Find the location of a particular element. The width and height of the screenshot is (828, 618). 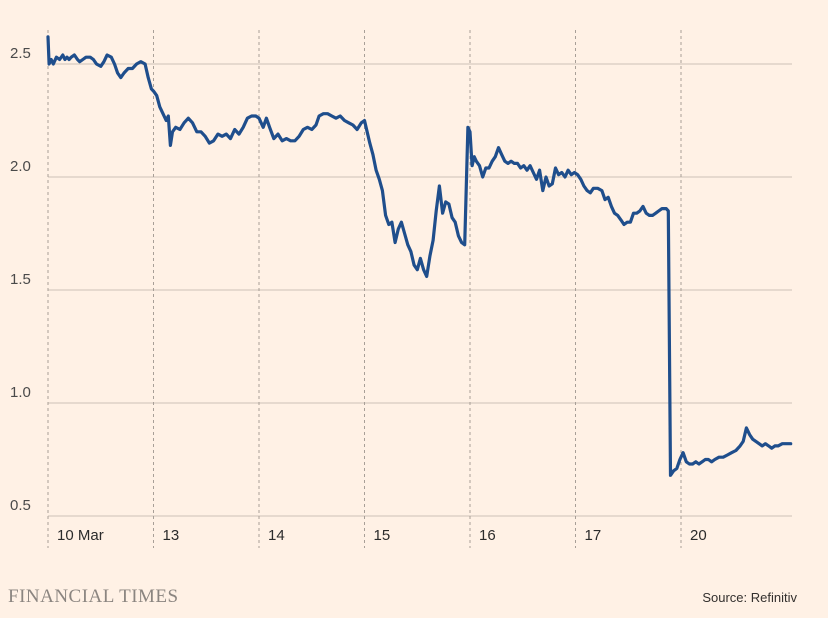

x-tick-label: 17 is located at coordinates (593, 535).